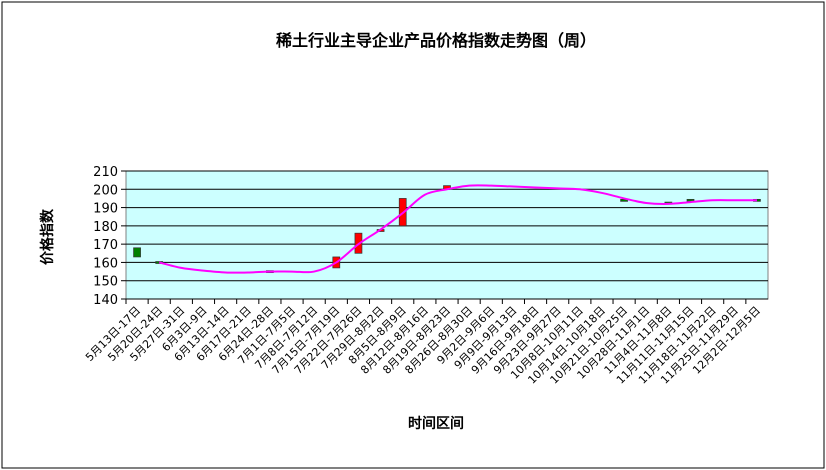 The width and height of the screenshot is (826, 470). What do you see at coordinates (436, 40) in the screenshot?
I see `chart-title: 稀土行业主导企业产品价格指数走势图（周）` at bounding box center [436, 40].